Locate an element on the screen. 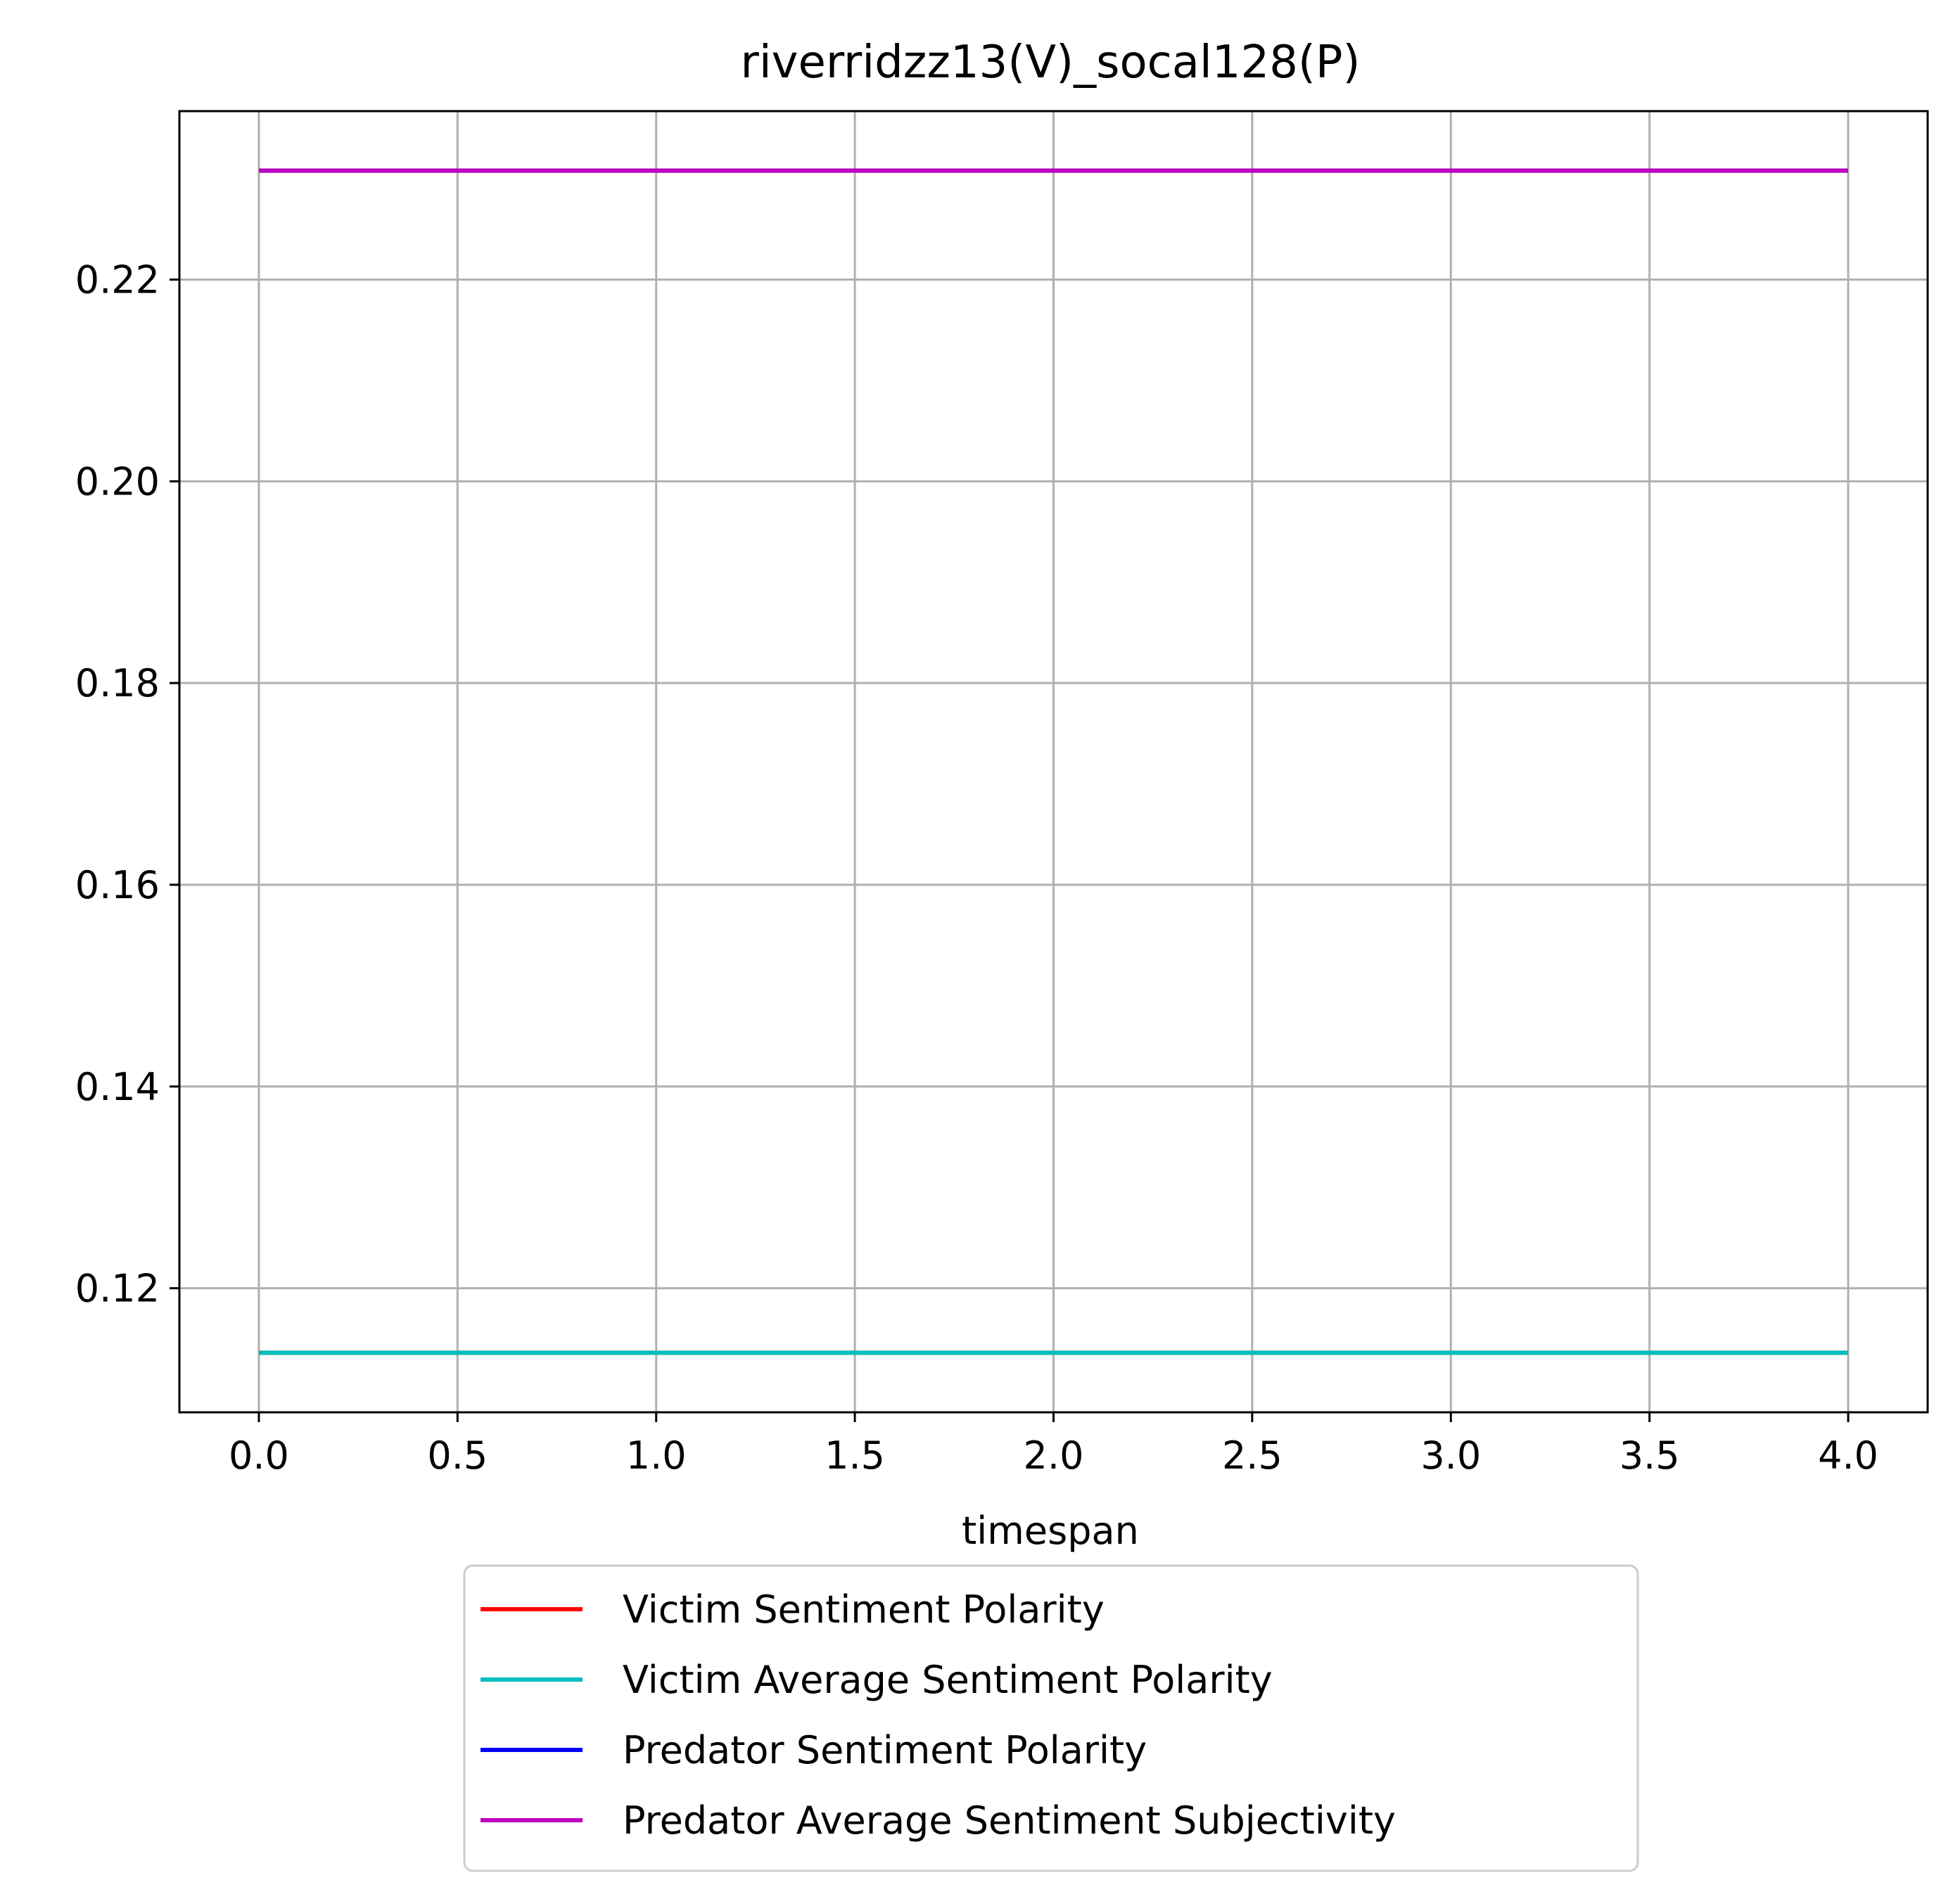 The image size is (1960, 1899). chart-title: riverridzz13(V)_socal128(P) is located at coordinates (1051, 63).